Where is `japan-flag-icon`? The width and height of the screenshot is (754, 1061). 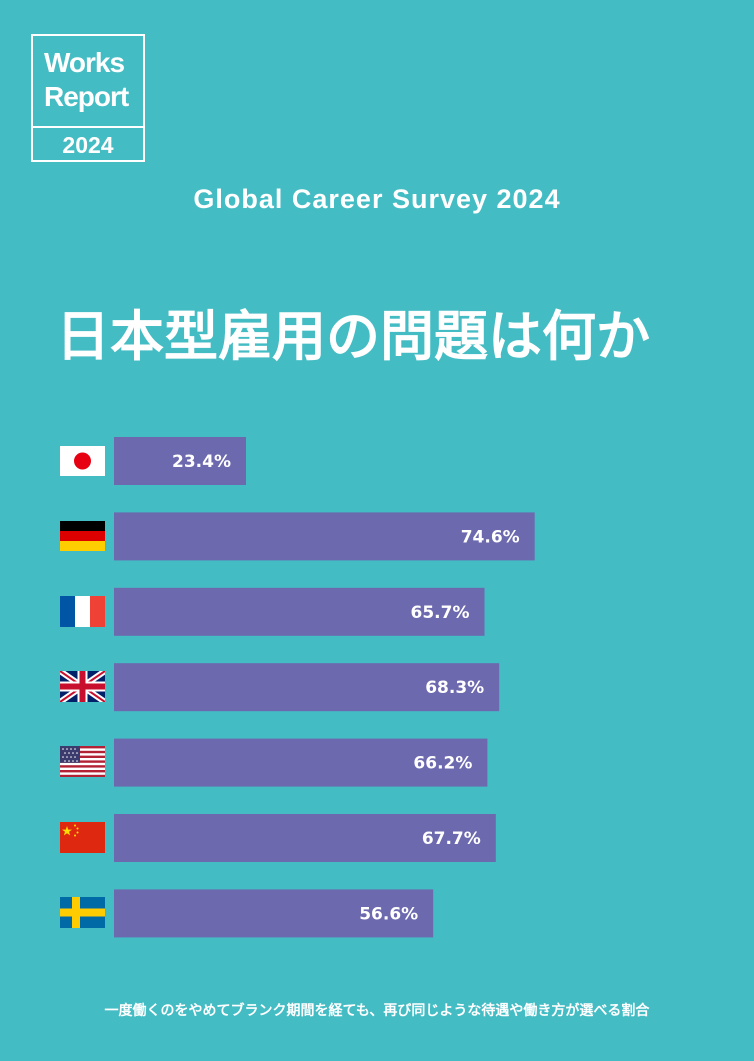
japan-flag-icon is located at coordinates (82, 461).